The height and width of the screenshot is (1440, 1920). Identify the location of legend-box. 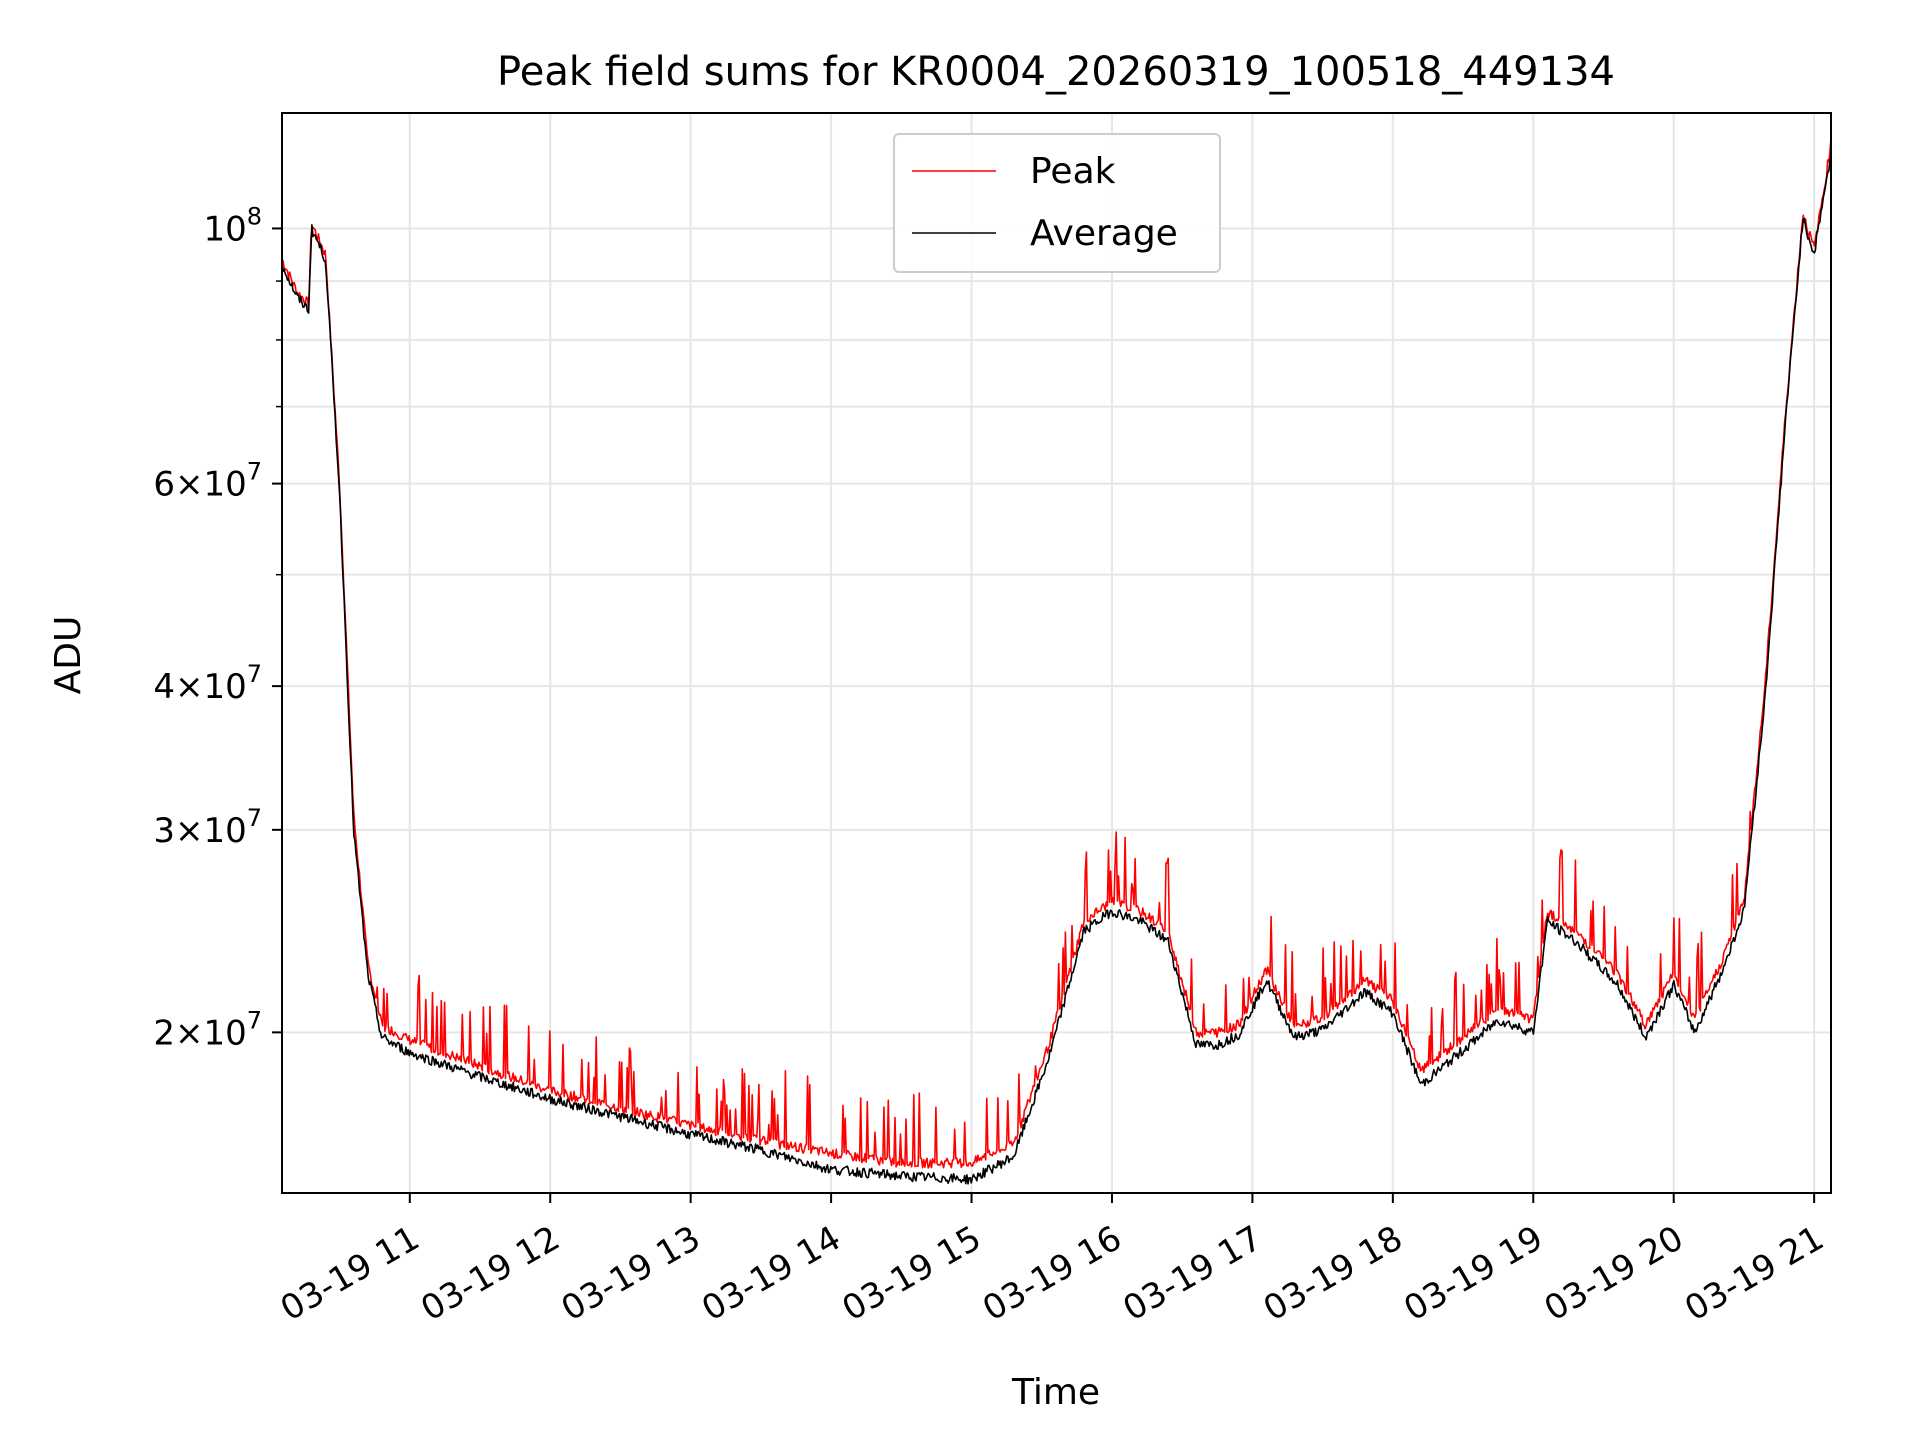
(1057, 203).